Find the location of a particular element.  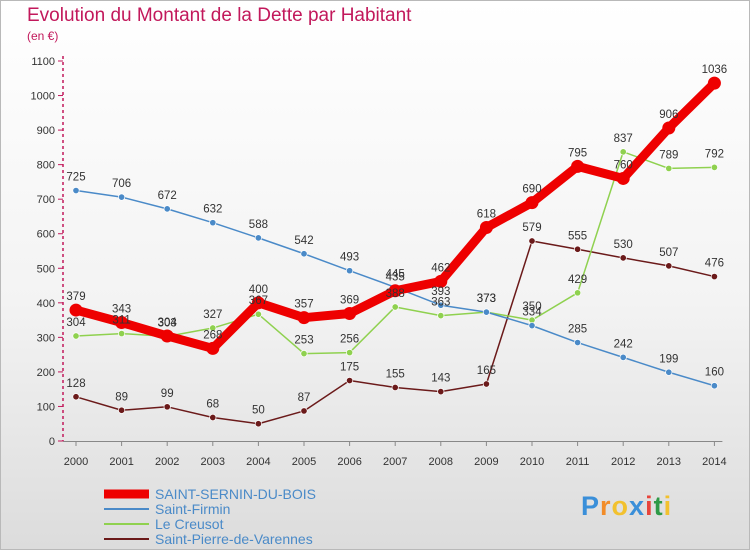

data-label: 155 is located at coordinates (395, 374).